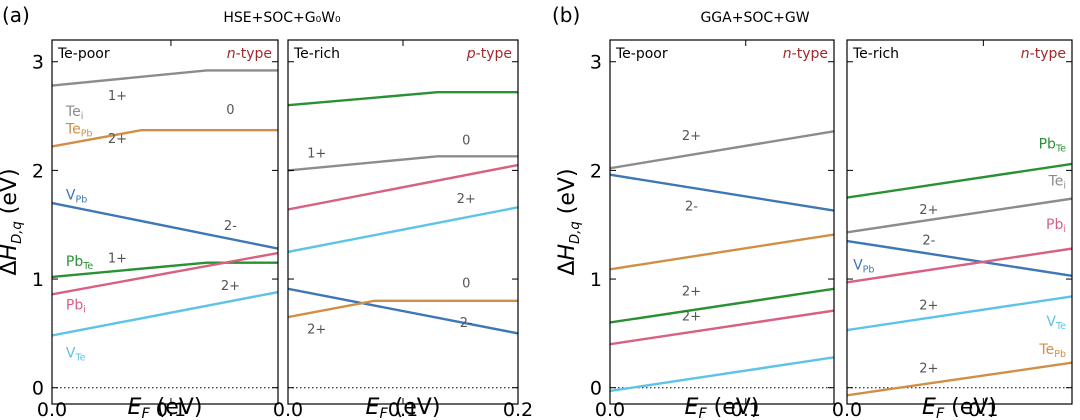 Image resolution: width=1080 pixels, height=420 pixels. Describe the element at coordinates (518, 409) in the screenshot. I see `x-tick-label: 0.2` at that location.